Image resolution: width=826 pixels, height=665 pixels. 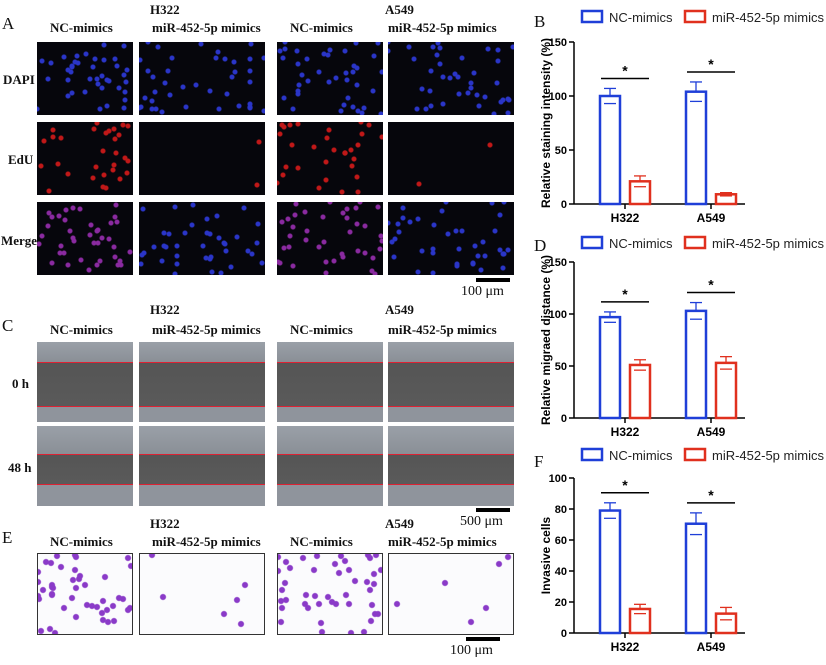 I want to click on panel-label-f: F, so click(x=539, y=461).